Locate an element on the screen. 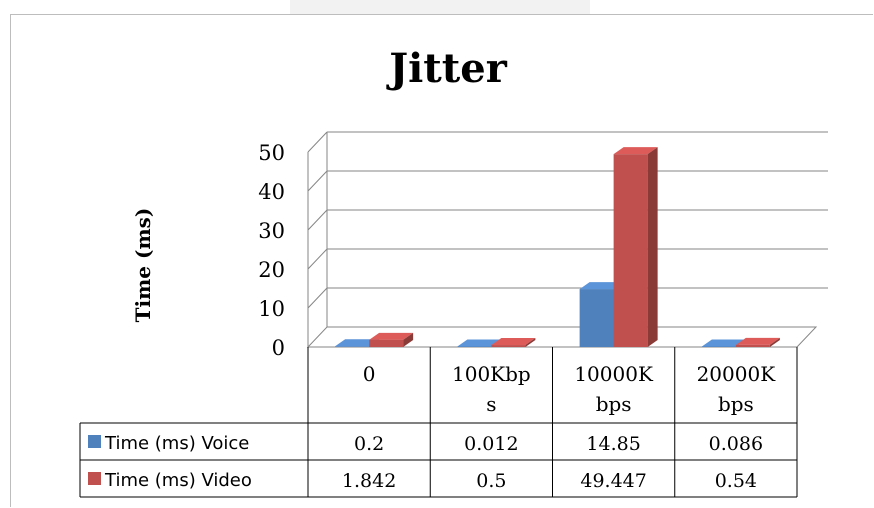  y-tick-label: 20 is located at coordinates (271, 270).